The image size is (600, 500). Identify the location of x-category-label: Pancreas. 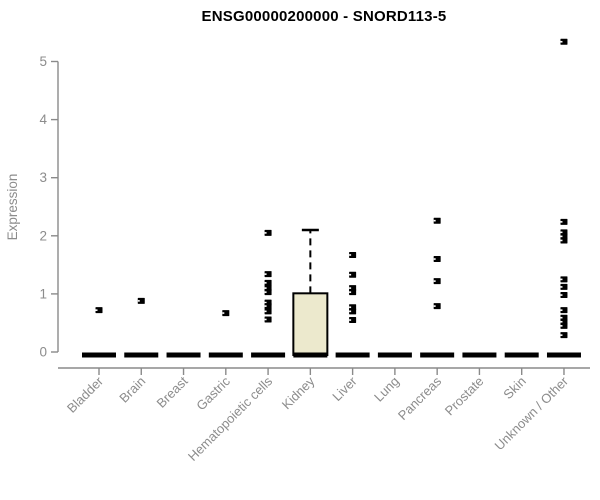
(420, 398).